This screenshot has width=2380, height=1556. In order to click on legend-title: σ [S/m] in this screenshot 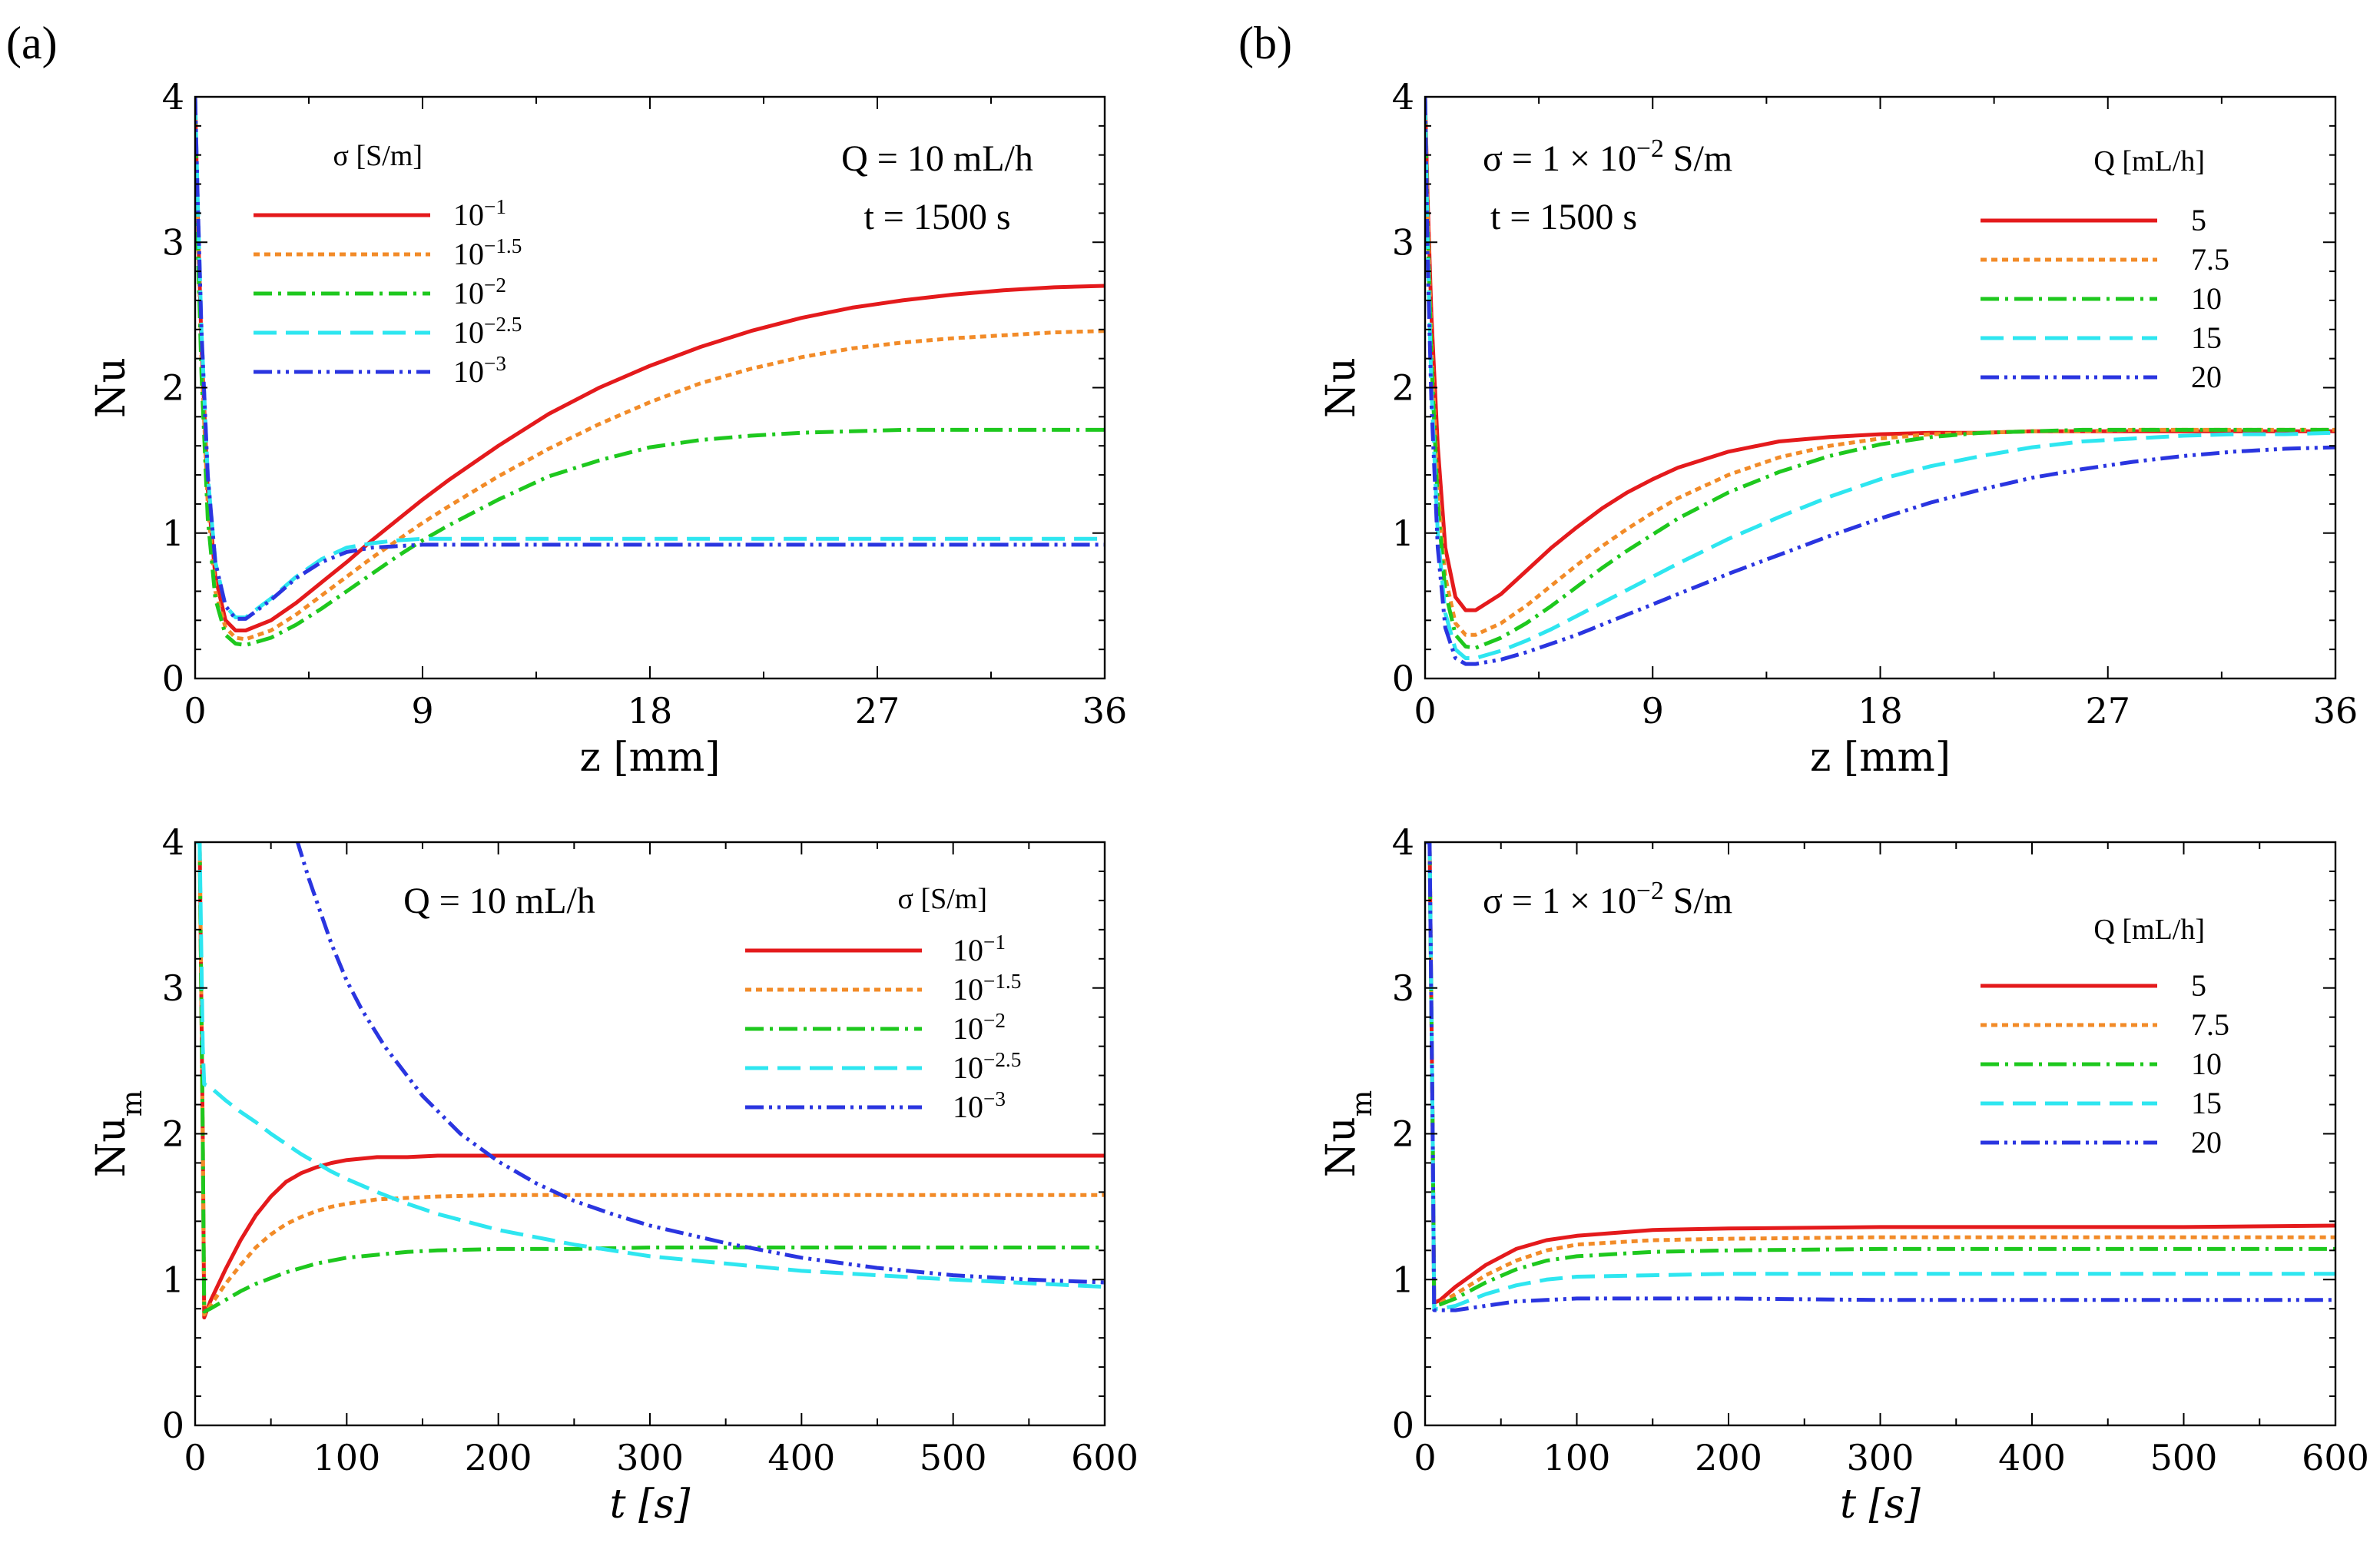, I will do `click(378, 156)`.